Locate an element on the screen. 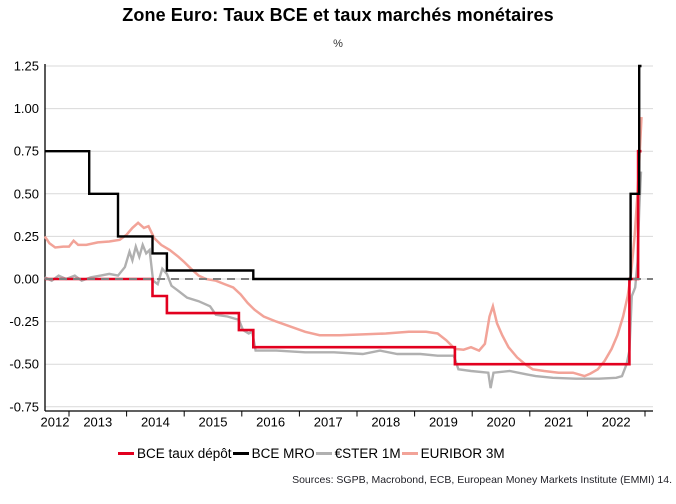 Image resolution: width=676 pixels, height=504 pixels. legend-label: BCE taux dépôt is located at coordinates (184, 453).